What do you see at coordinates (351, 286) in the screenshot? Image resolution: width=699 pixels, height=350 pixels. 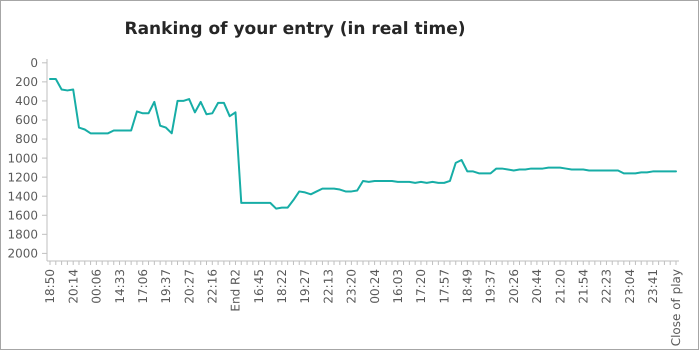 I see `x-tick-label: 23:20` at bounding box center [351, 286].